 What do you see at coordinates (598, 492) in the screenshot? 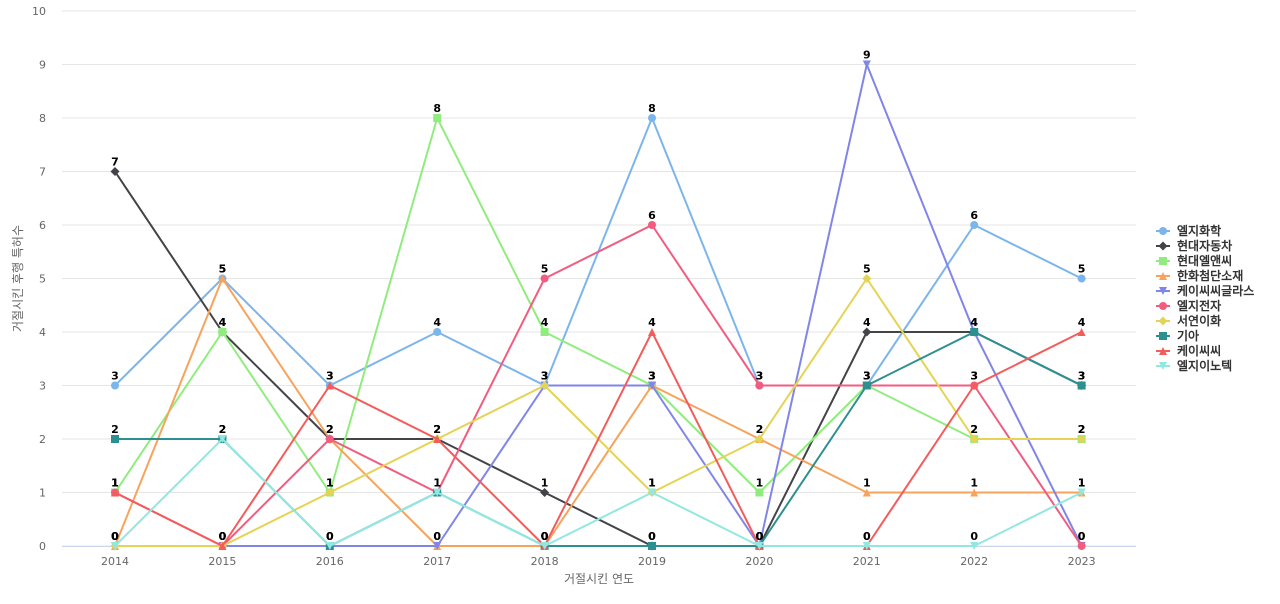
I see `series-line` at bounding box center [598, 492].